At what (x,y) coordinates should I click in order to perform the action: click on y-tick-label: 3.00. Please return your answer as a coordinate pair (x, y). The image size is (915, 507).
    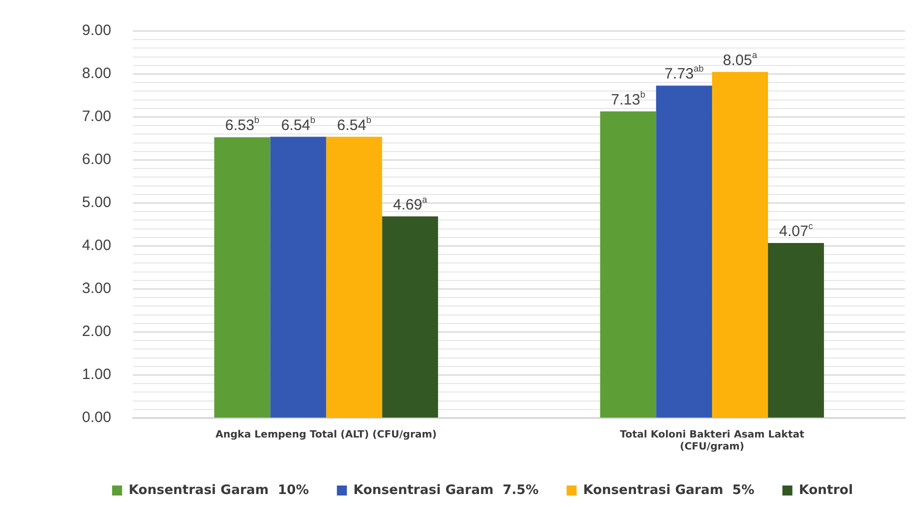
    Looking at the image, I should click on (97, 289).